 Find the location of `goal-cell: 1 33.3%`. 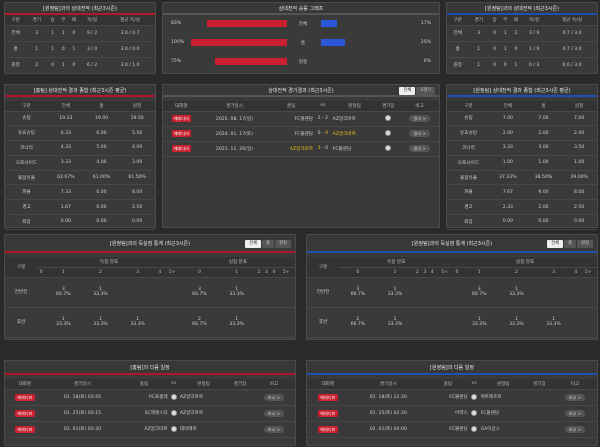

goal-cell: 1 33.3% is located at coordinates (100, 292).